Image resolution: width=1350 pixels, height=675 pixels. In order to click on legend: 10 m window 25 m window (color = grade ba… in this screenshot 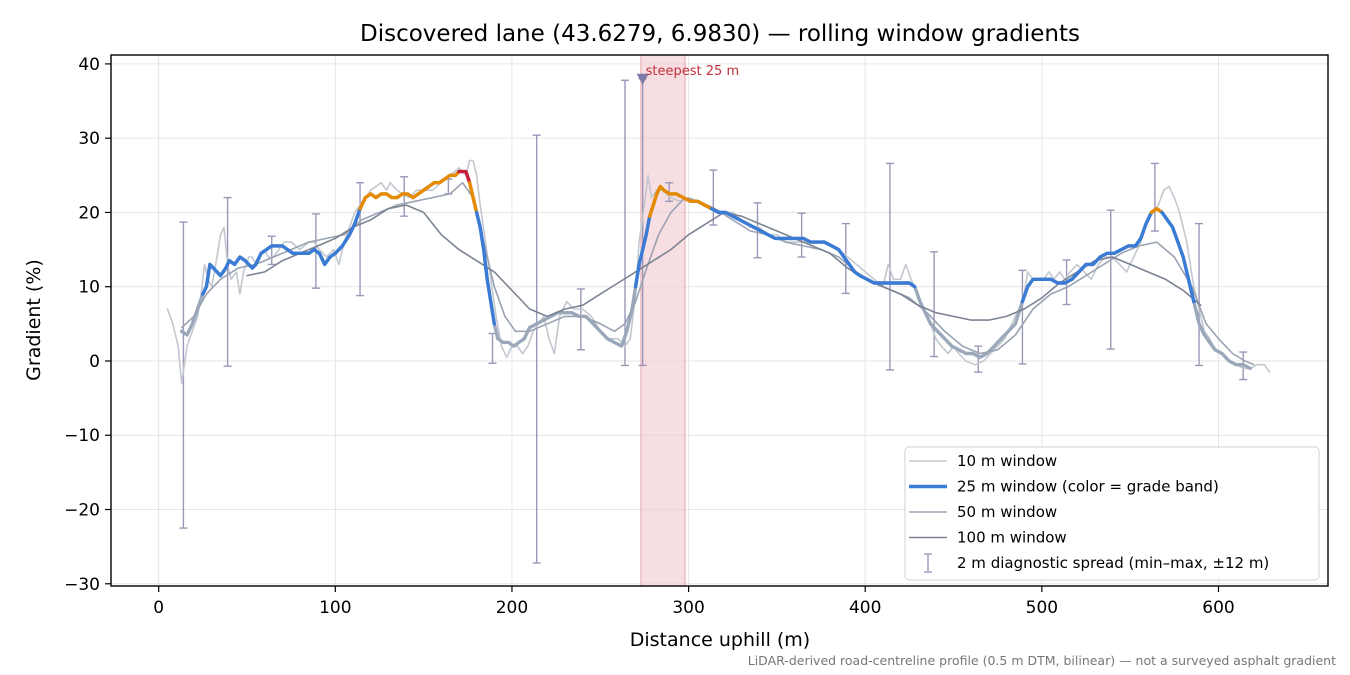, I will do `click(1112, 513)`.